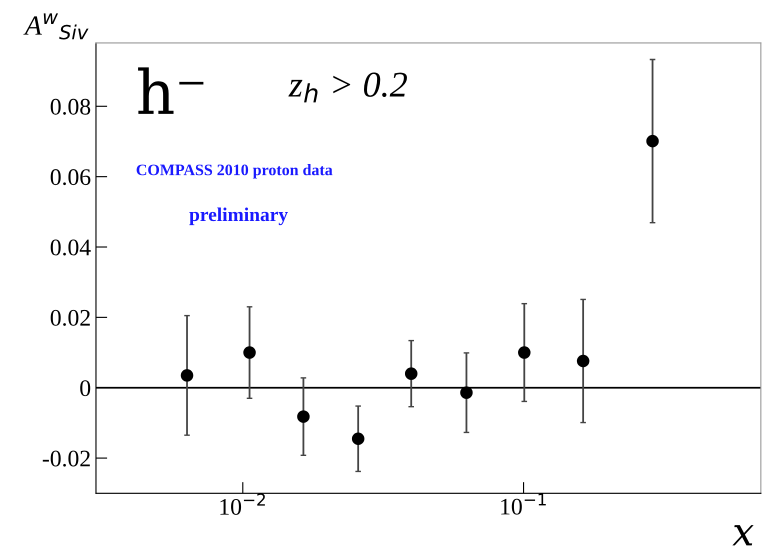 This screenshot has width=774, height=558. What do you see at coordinates (743, 535) in the screenshot?
I see `x-axis-title: x` at bounding box center [743, 535].